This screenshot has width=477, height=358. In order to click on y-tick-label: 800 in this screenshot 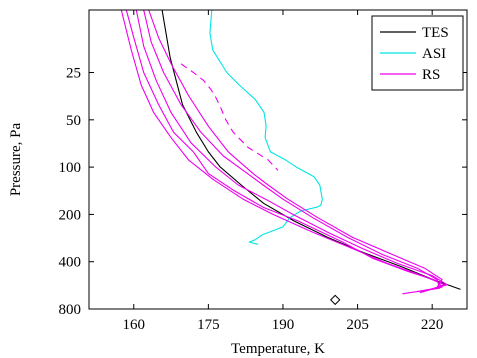, I will do `click(70, 310)`.